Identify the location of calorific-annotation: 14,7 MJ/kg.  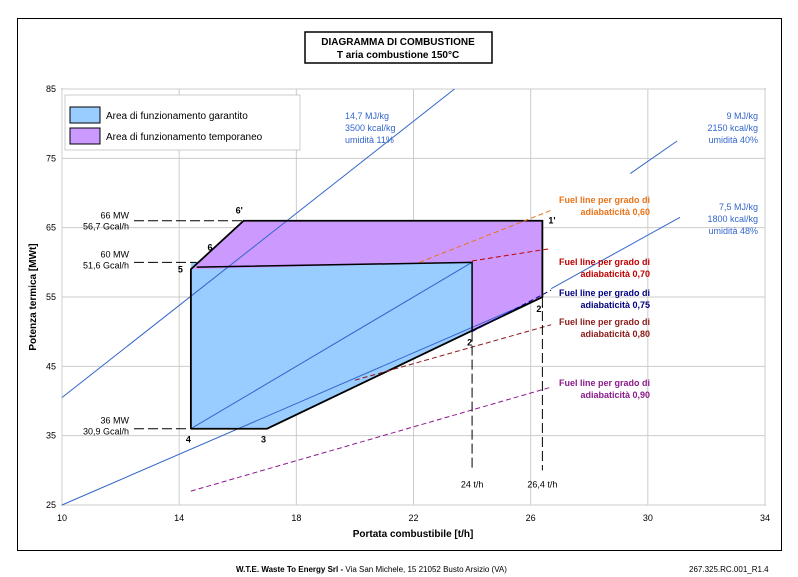
(367, 116).